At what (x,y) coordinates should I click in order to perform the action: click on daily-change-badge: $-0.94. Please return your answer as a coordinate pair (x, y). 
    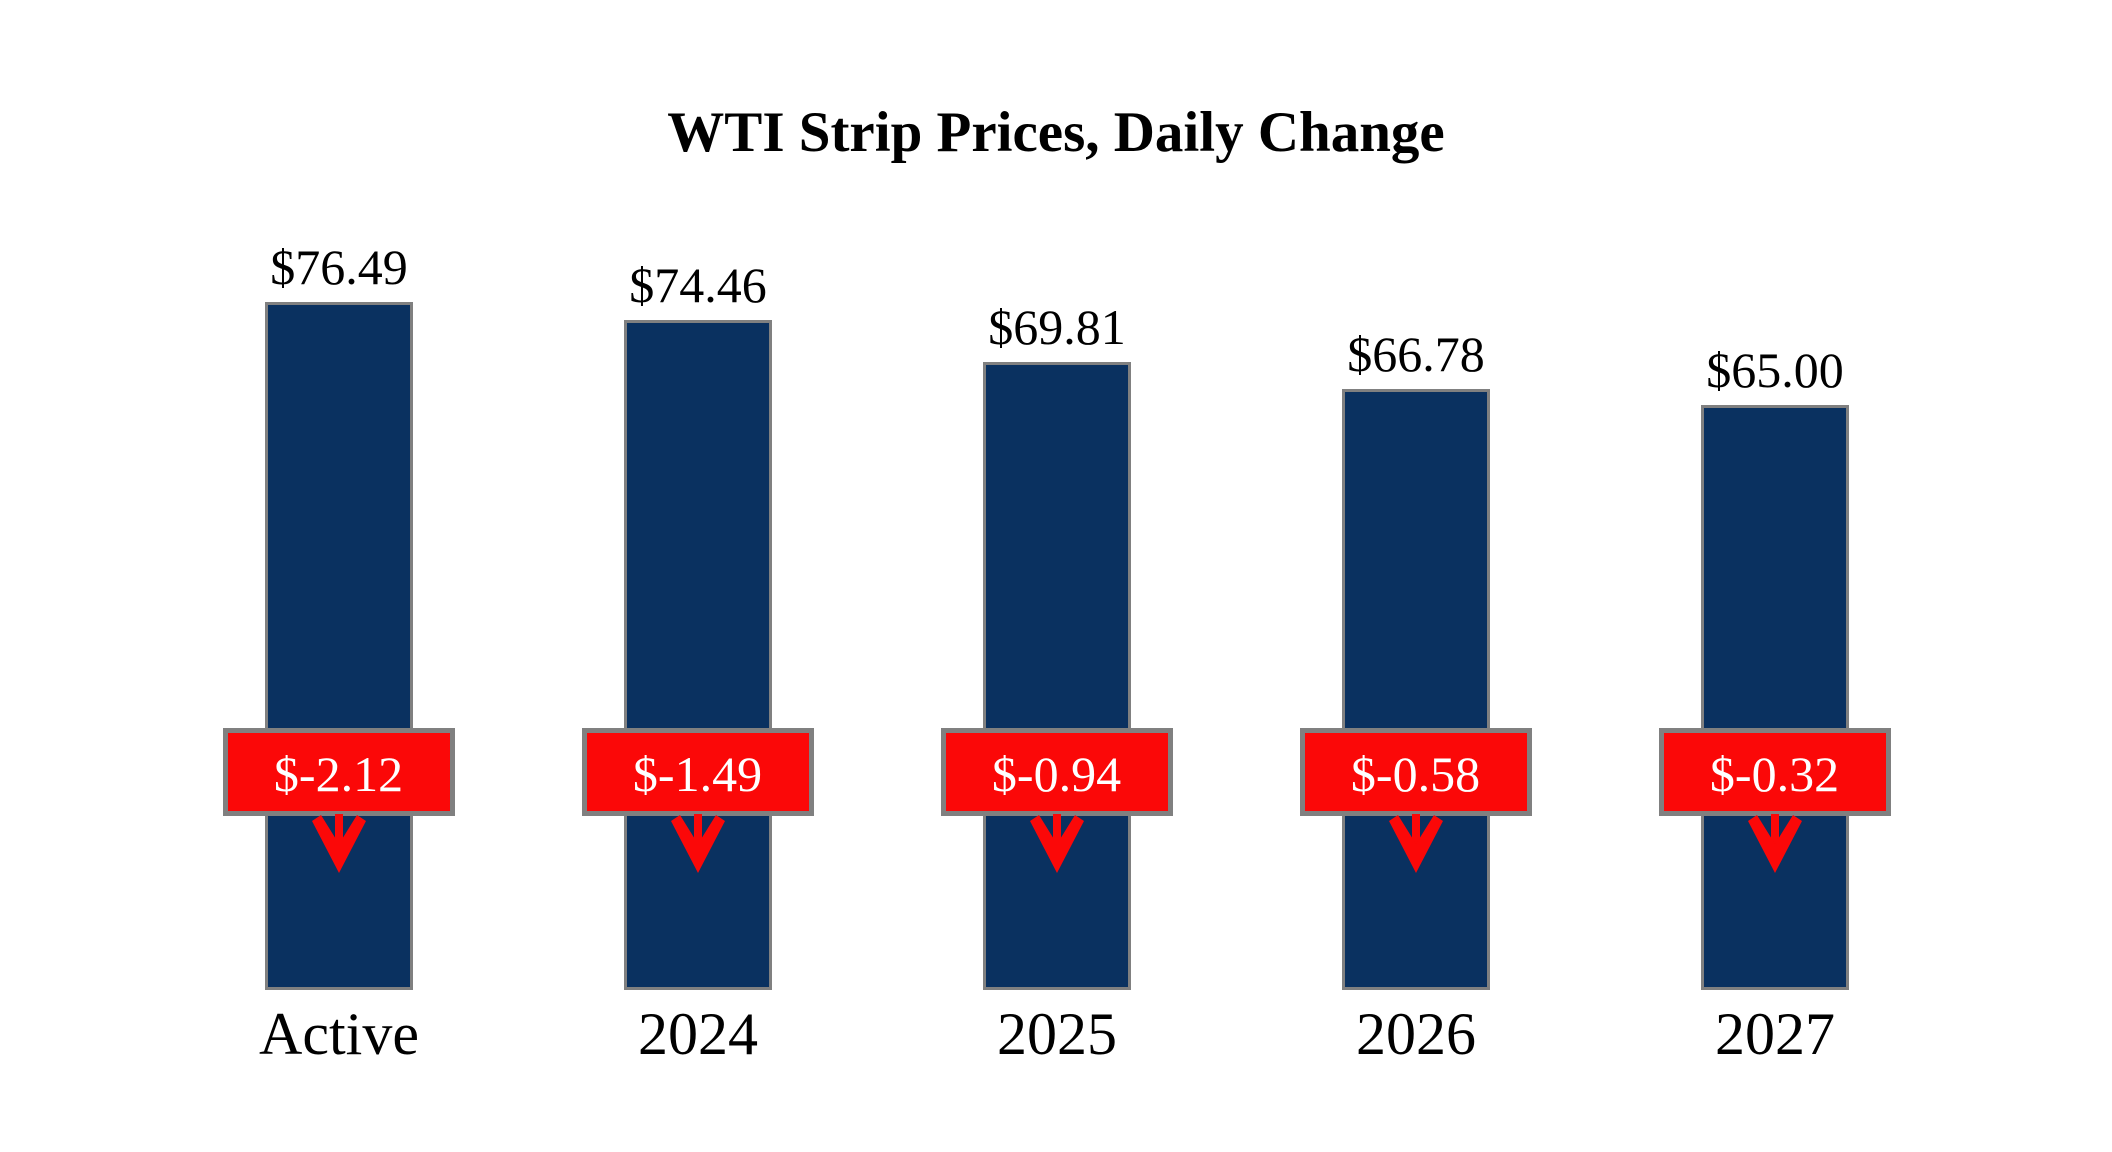
    Looking at the image, I should click on (1056, 772).